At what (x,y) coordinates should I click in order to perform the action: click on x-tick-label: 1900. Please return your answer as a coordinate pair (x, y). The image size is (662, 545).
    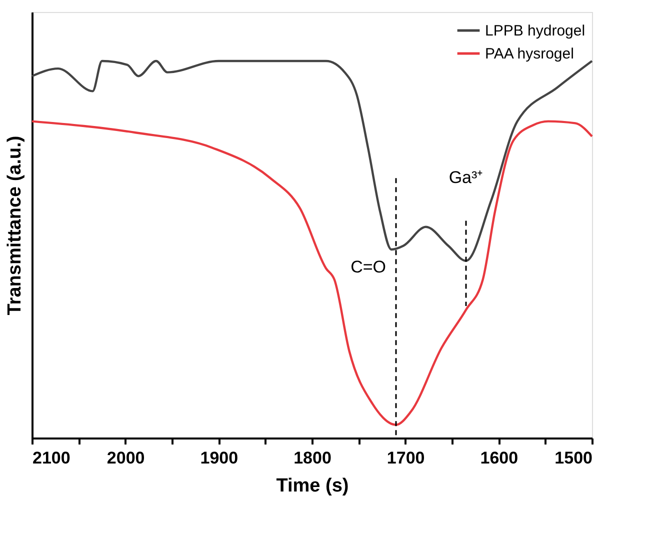
    Looking at the image, I should click on (219, 458).